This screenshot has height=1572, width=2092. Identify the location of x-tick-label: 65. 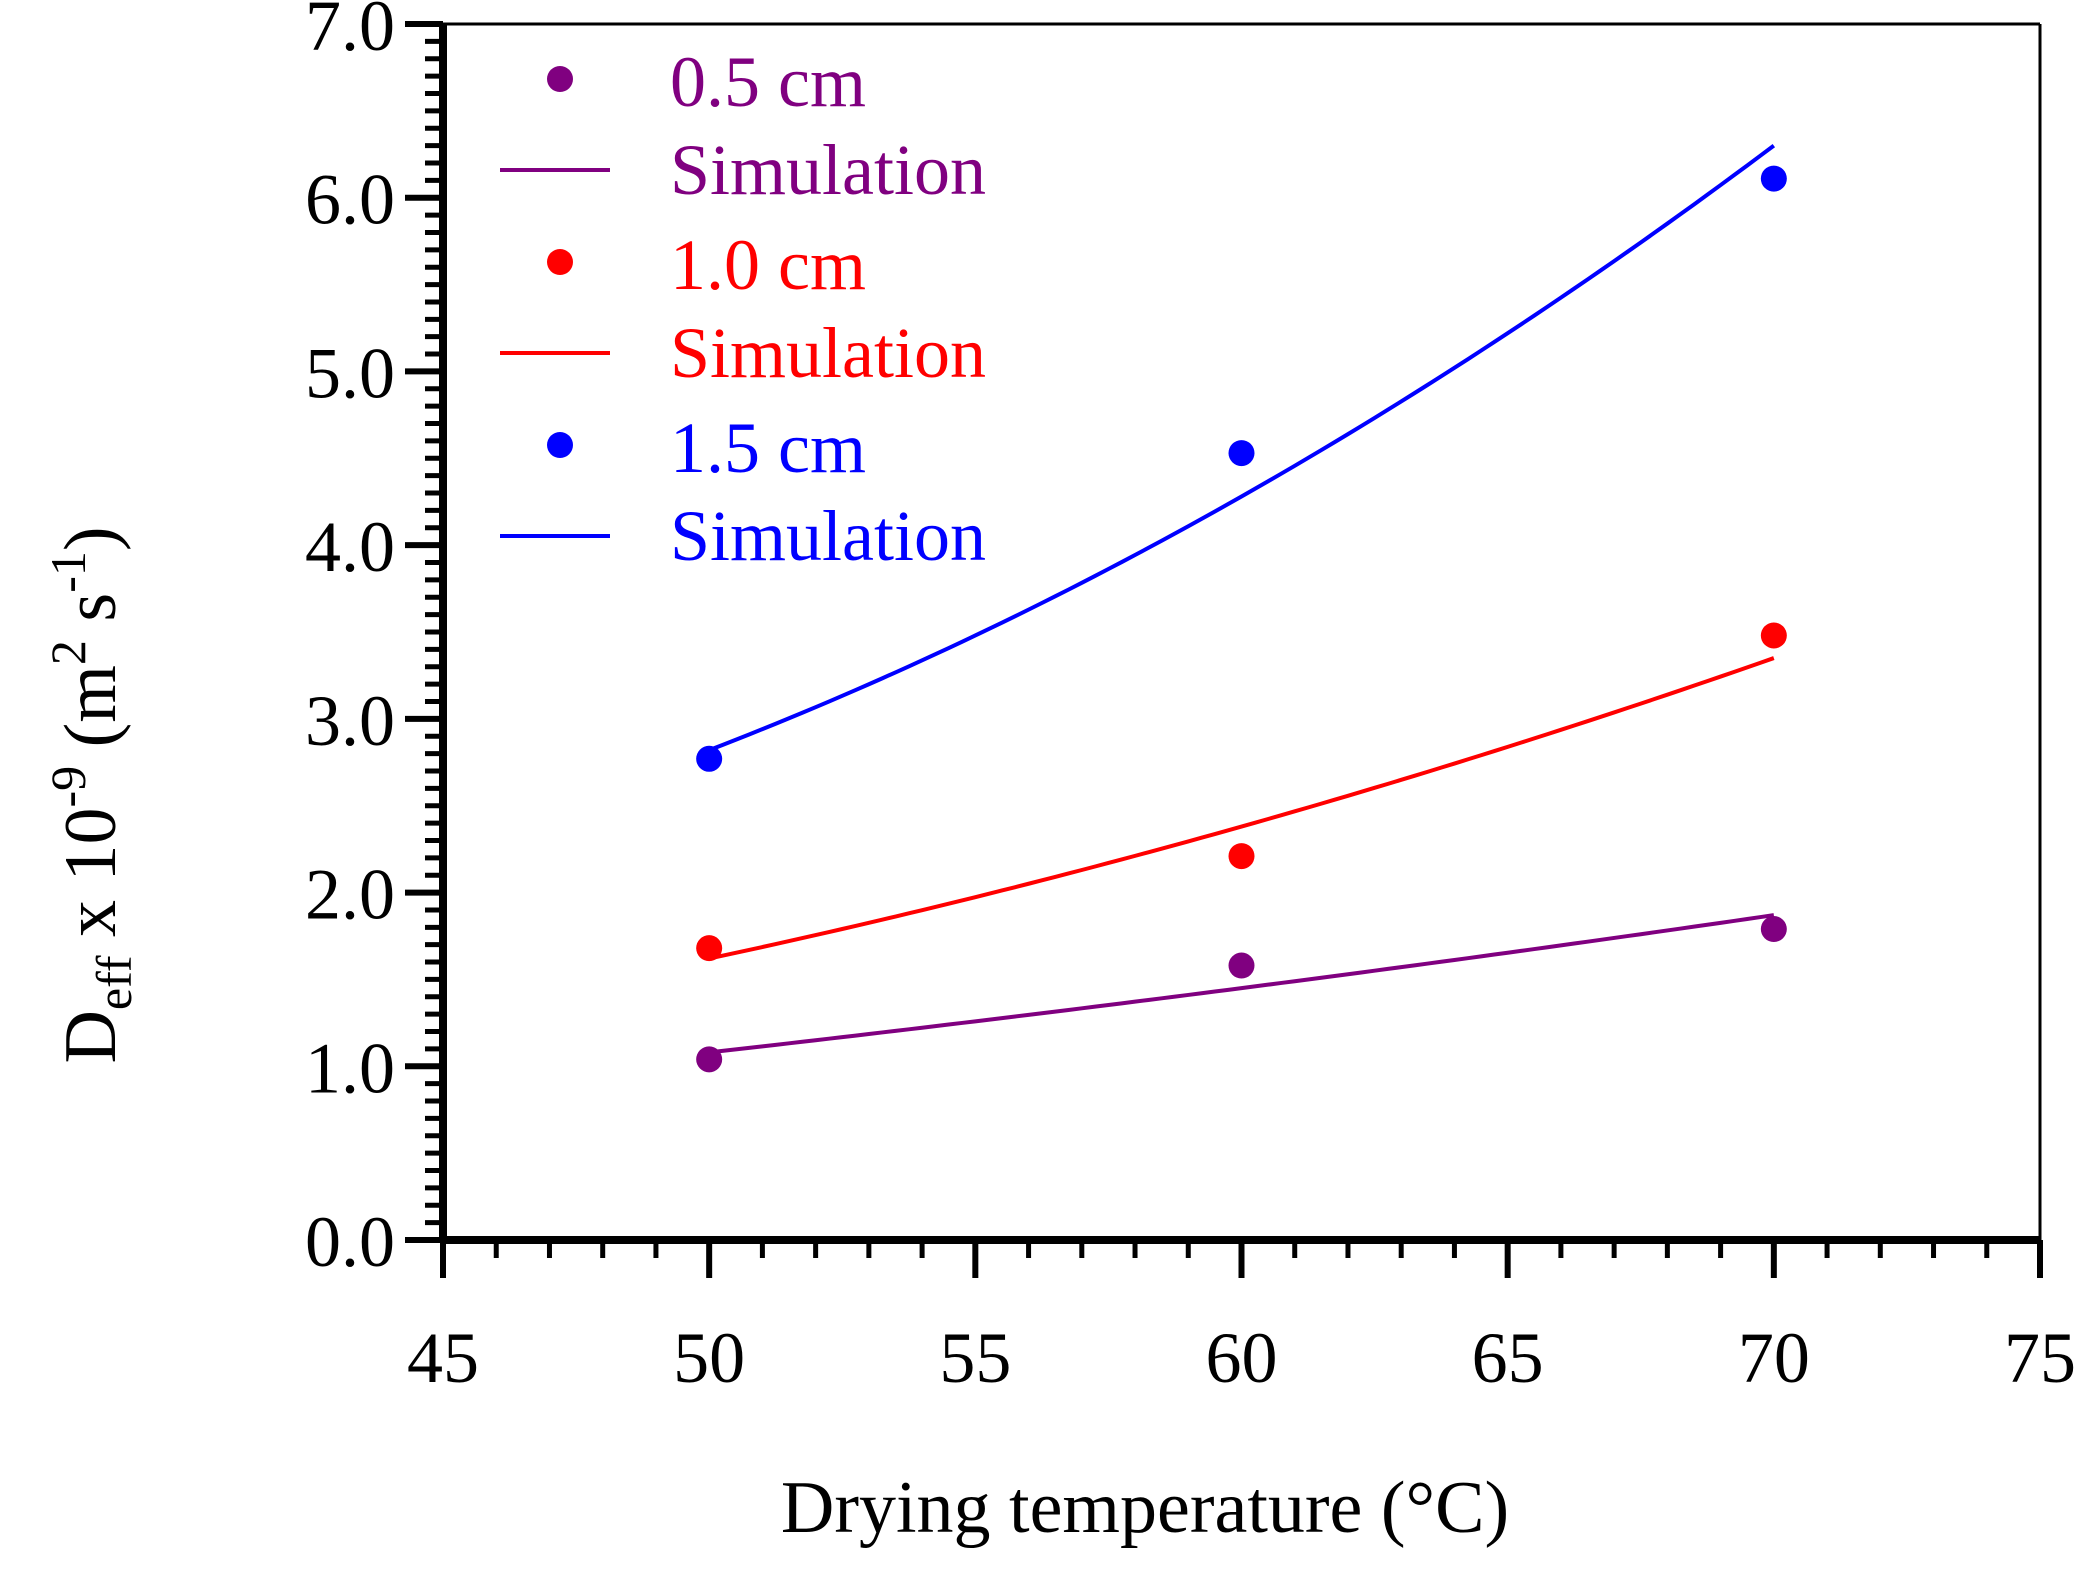
(1508, 1358).